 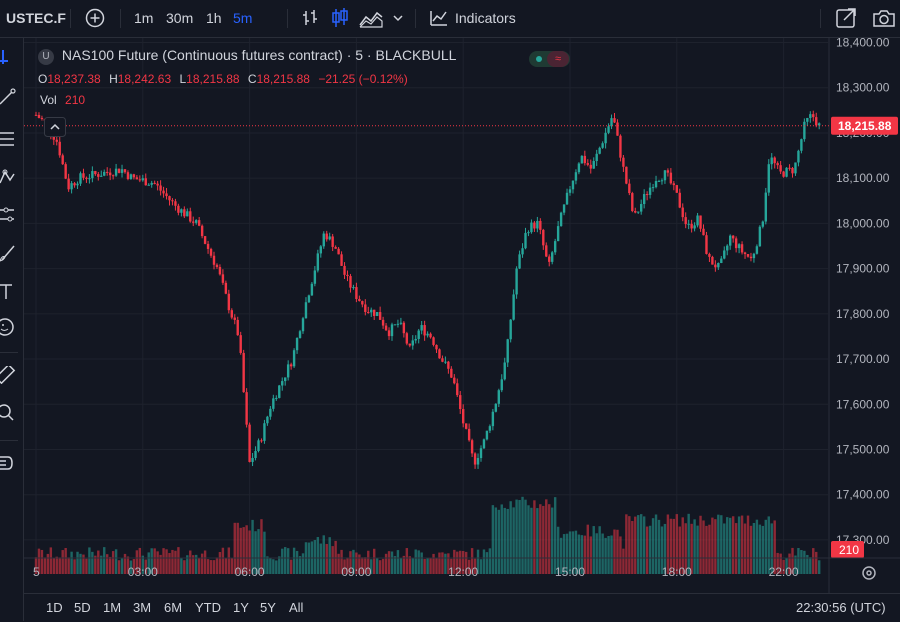 What do you see at coordinates (296, 607) in the screenshot?
I see `range-all-button: All` at bounding box center [296, 607].